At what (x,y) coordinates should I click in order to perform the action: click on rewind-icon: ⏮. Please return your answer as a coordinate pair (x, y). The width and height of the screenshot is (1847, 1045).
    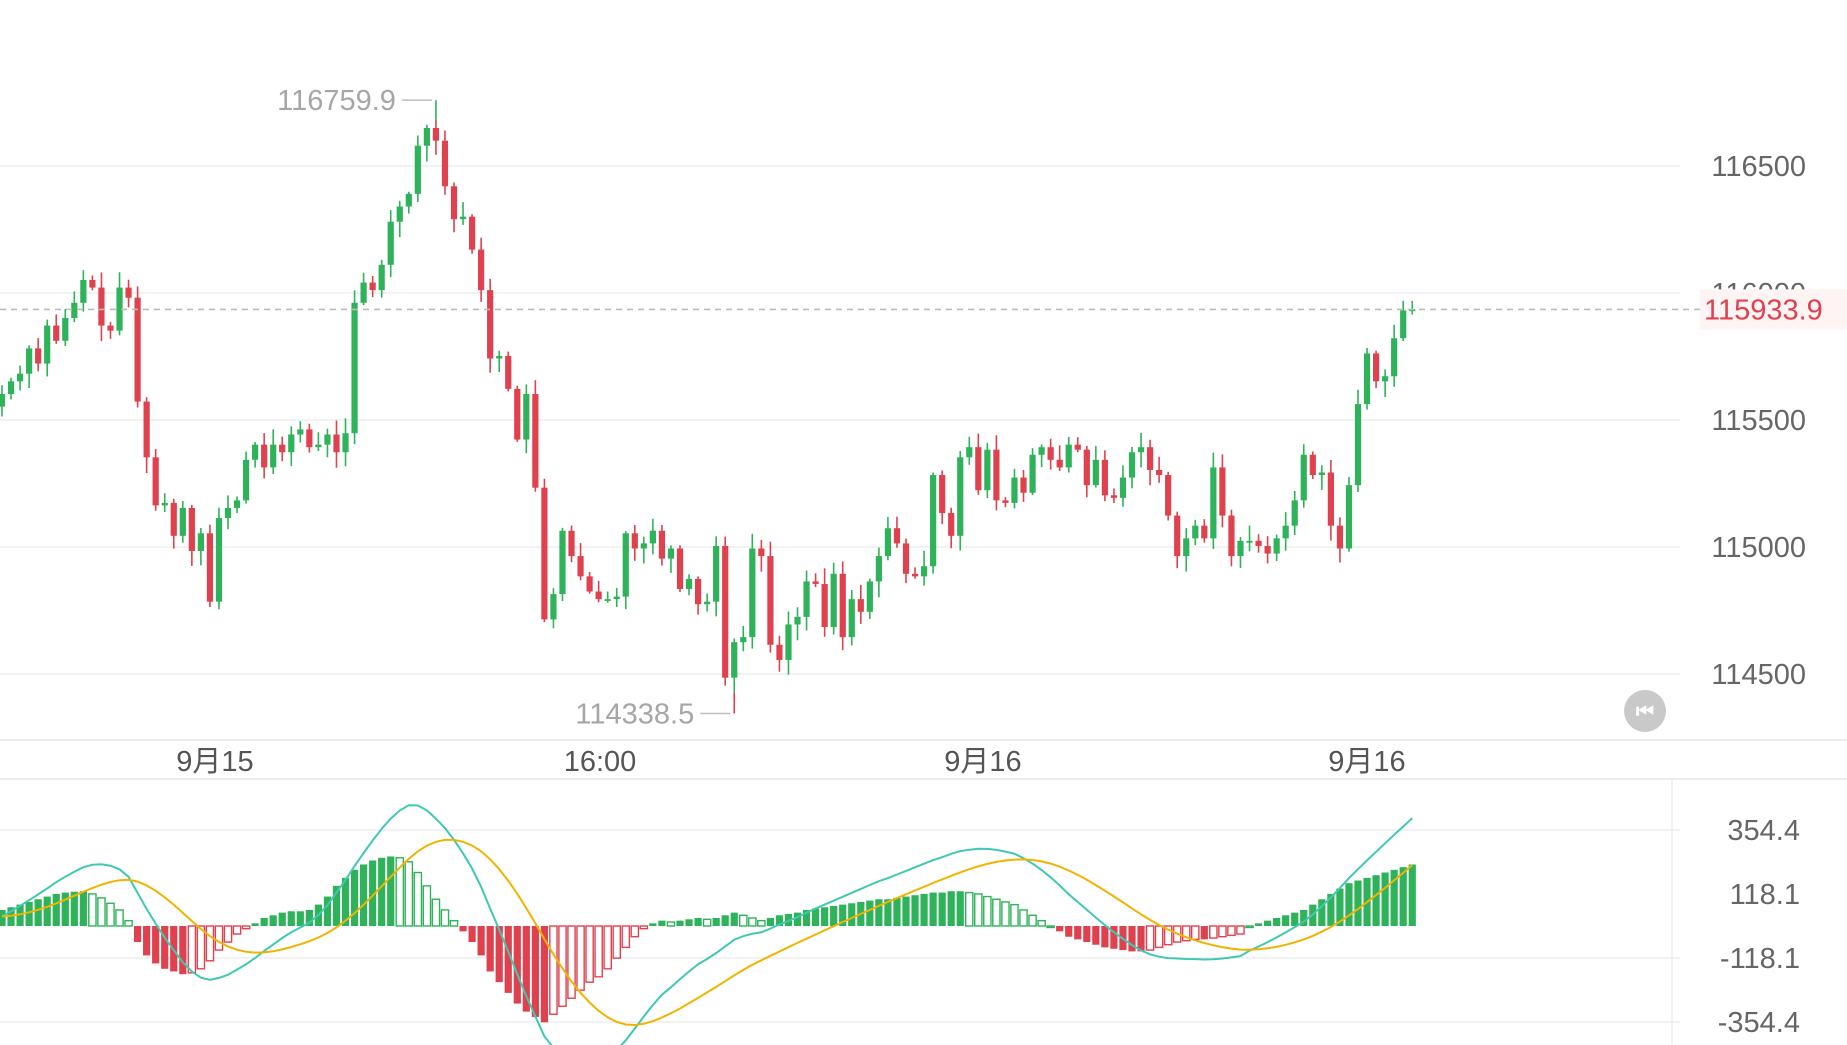
    Looking at the image, I should click on (1645, 711).